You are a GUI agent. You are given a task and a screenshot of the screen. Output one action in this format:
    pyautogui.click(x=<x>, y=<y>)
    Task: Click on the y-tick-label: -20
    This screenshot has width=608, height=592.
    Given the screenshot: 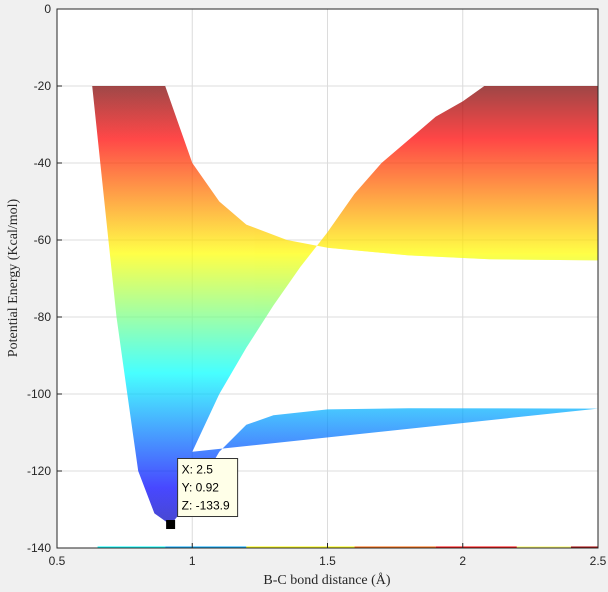 What is the action you would take?
    pyautogui.click(x=43, y=86)
    